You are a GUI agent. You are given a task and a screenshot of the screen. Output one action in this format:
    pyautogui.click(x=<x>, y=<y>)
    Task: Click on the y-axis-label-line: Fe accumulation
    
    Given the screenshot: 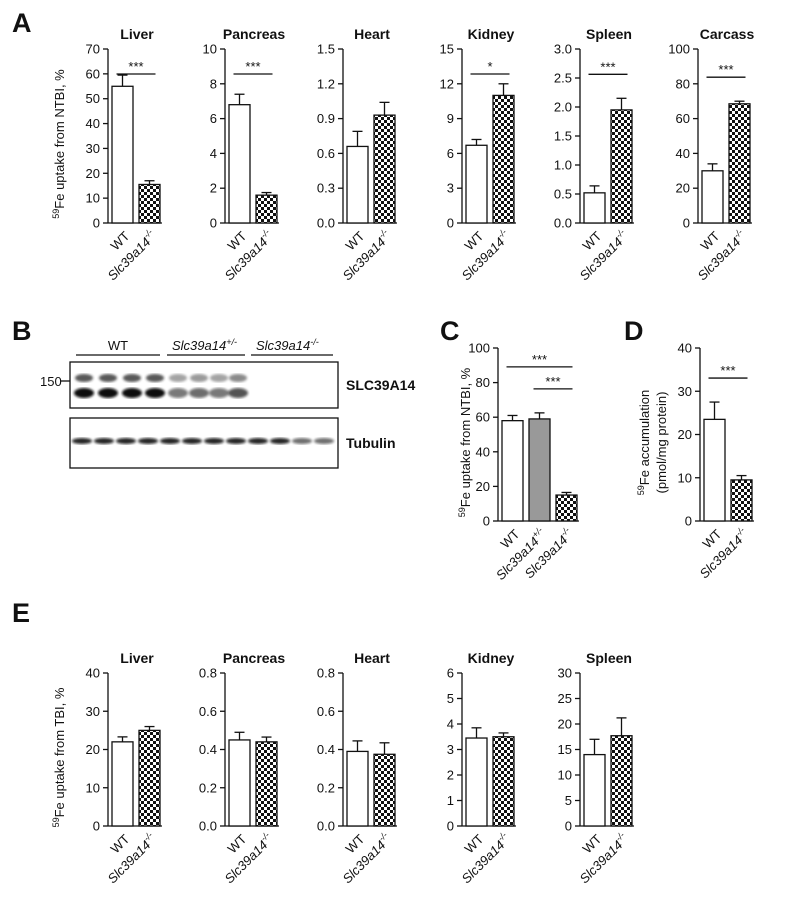 What is the action you would take?
    pyautogui.click(x=644, y=437)
    